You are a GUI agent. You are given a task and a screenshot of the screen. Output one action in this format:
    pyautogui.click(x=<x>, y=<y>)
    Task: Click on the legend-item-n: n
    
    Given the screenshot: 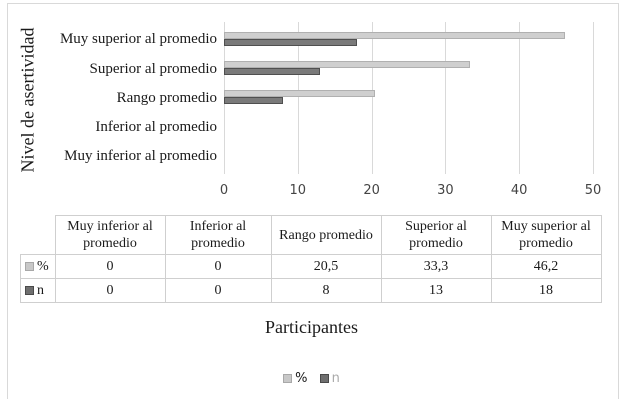 What is the action you would take?
    pyautogui.click(x=329, y=378)
    